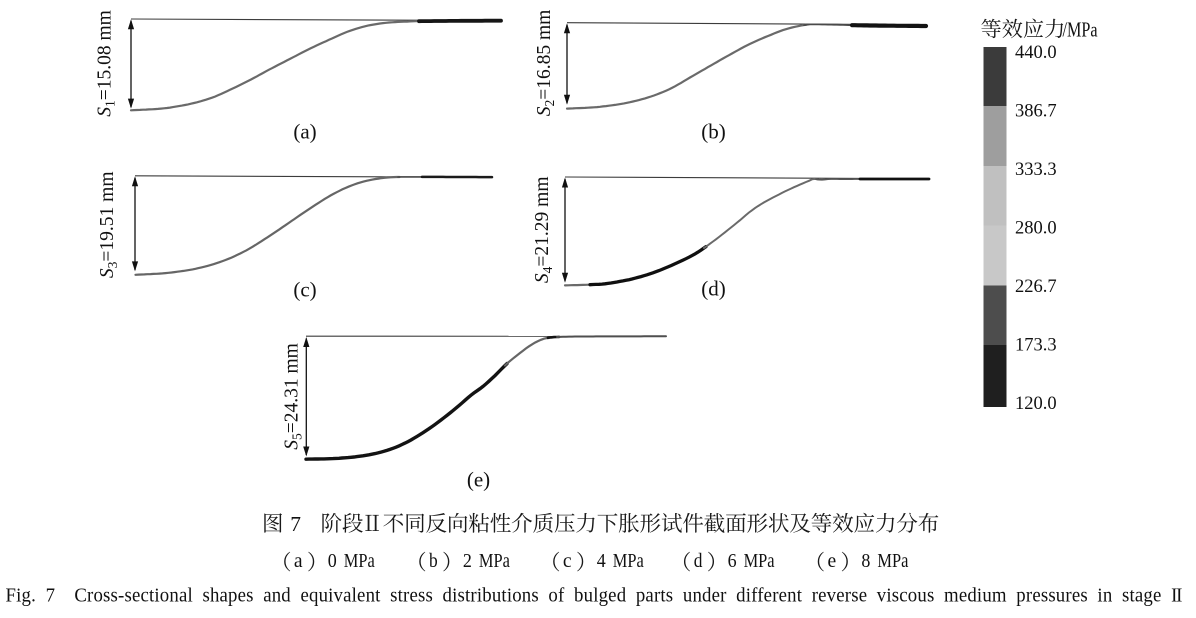 The height and width of the screenshot is (618, 1196). I want to click on svg-text: (d), so click(713, 288).